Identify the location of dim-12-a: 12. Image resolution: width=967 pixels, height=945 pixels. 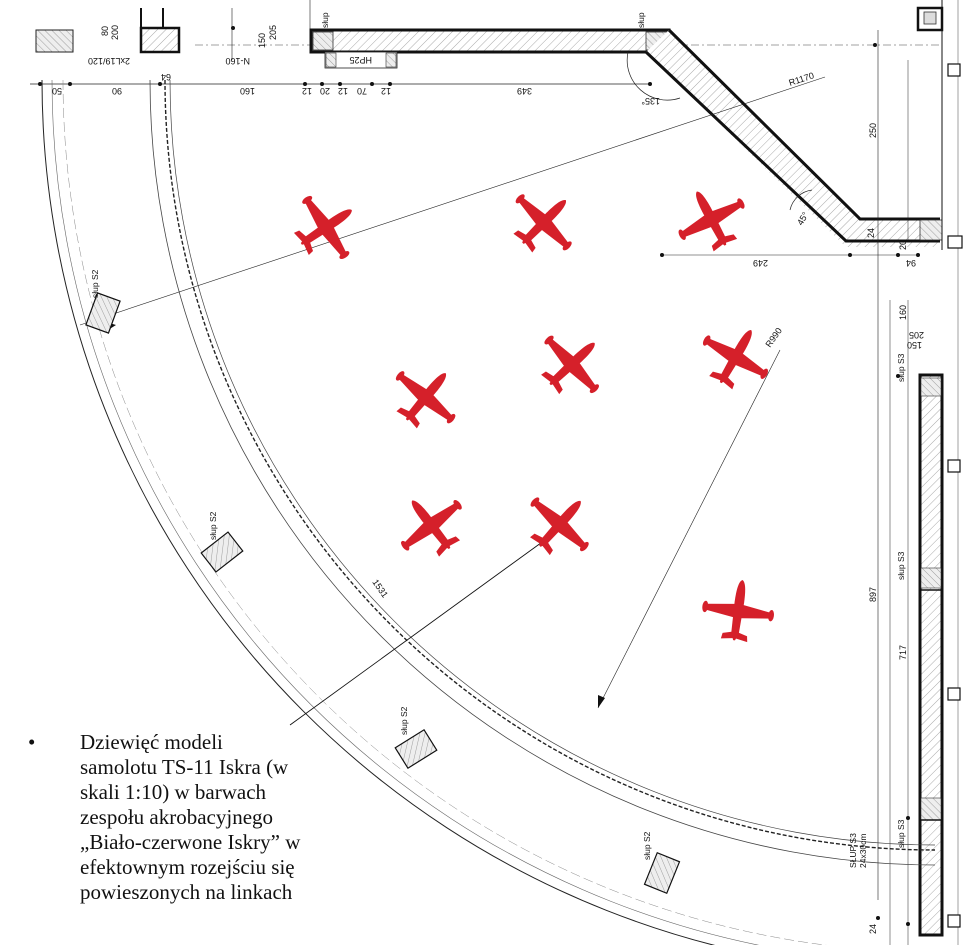
(307, 91).